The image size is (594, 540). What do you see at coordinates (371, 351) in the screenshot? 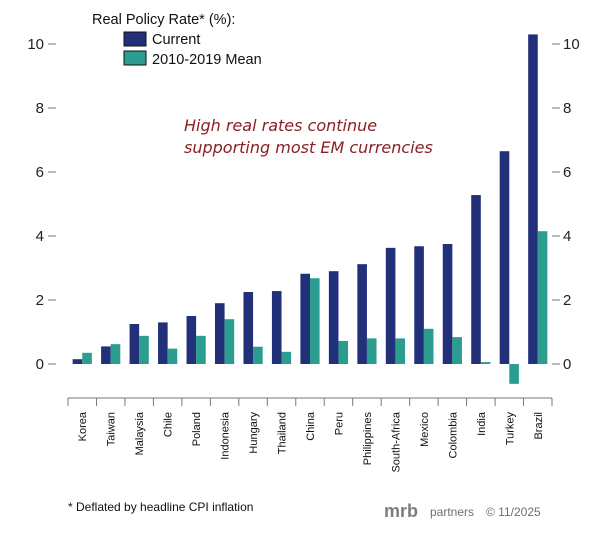
I see `bar-mean-philippines` at bounding box center [371, 351].